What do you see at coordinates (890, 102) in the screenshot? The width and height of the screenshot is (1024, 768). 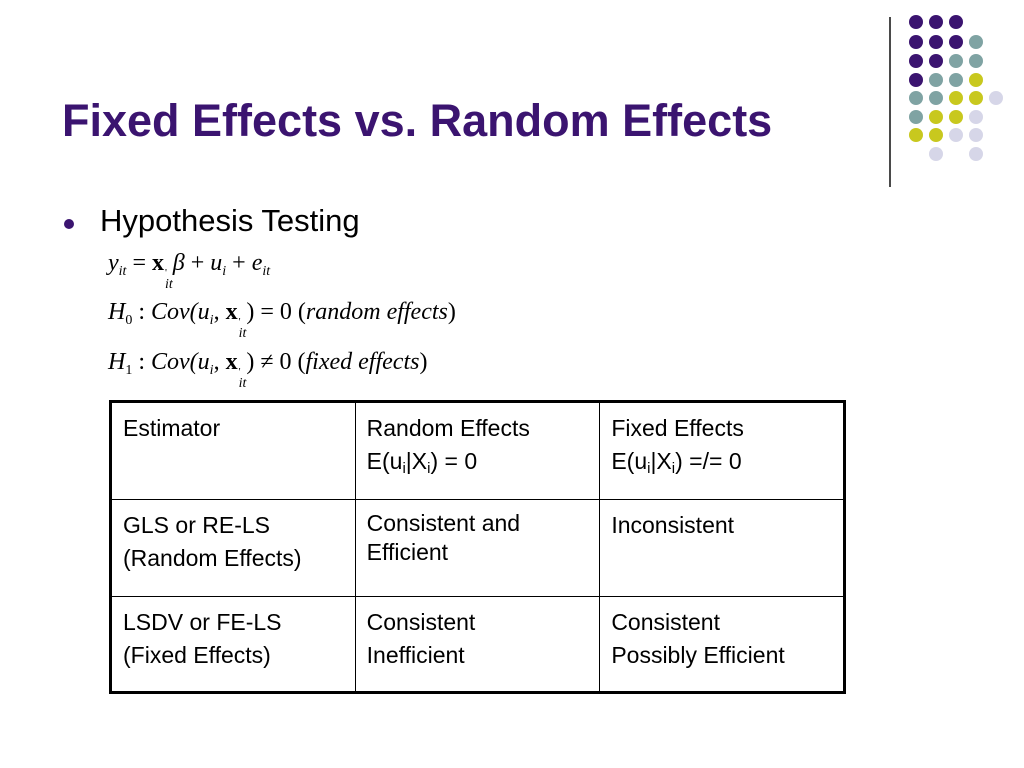 I see `vertical-divider` at bounding box center [890, 102].